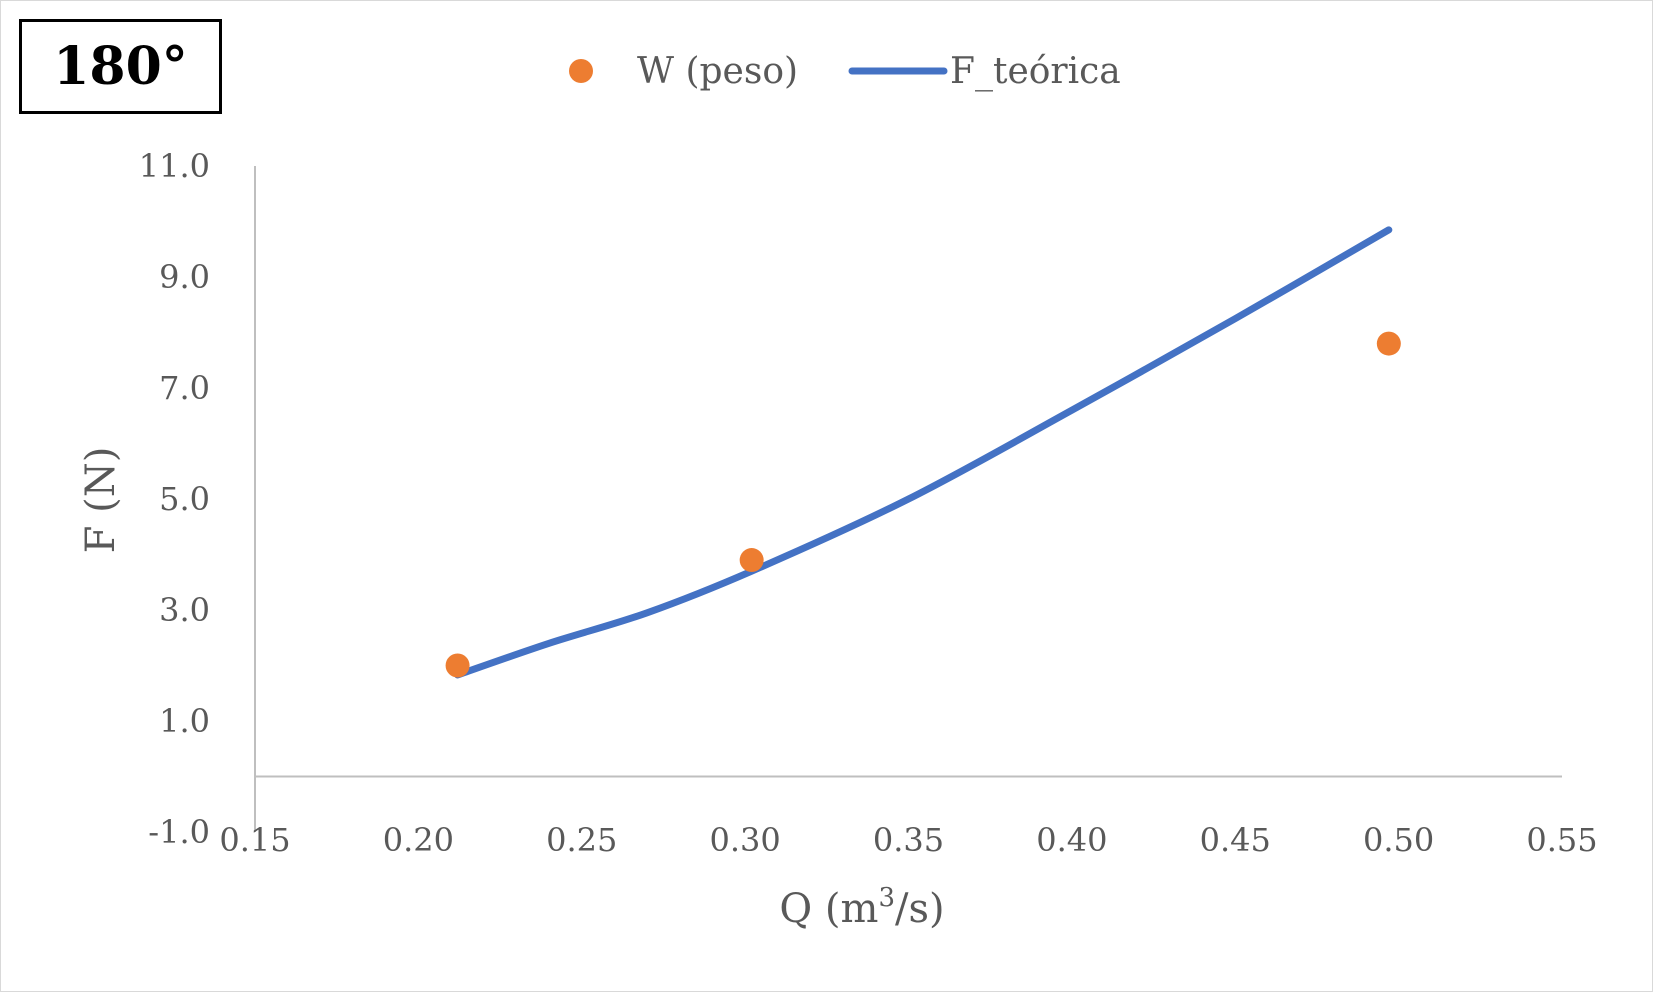 Image resolution: width=1653 pixels, height=992 pixels. I want to click on x-axis-title: Q (m3/s), so click(861, 907).